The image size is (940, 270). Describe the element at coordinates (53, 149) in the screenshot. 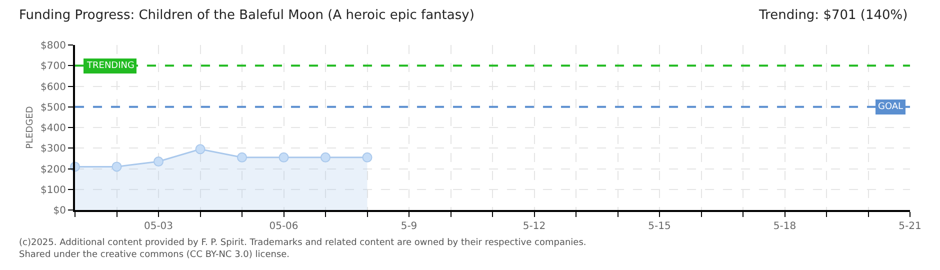

I see `y-tick-label: $300` at that location.